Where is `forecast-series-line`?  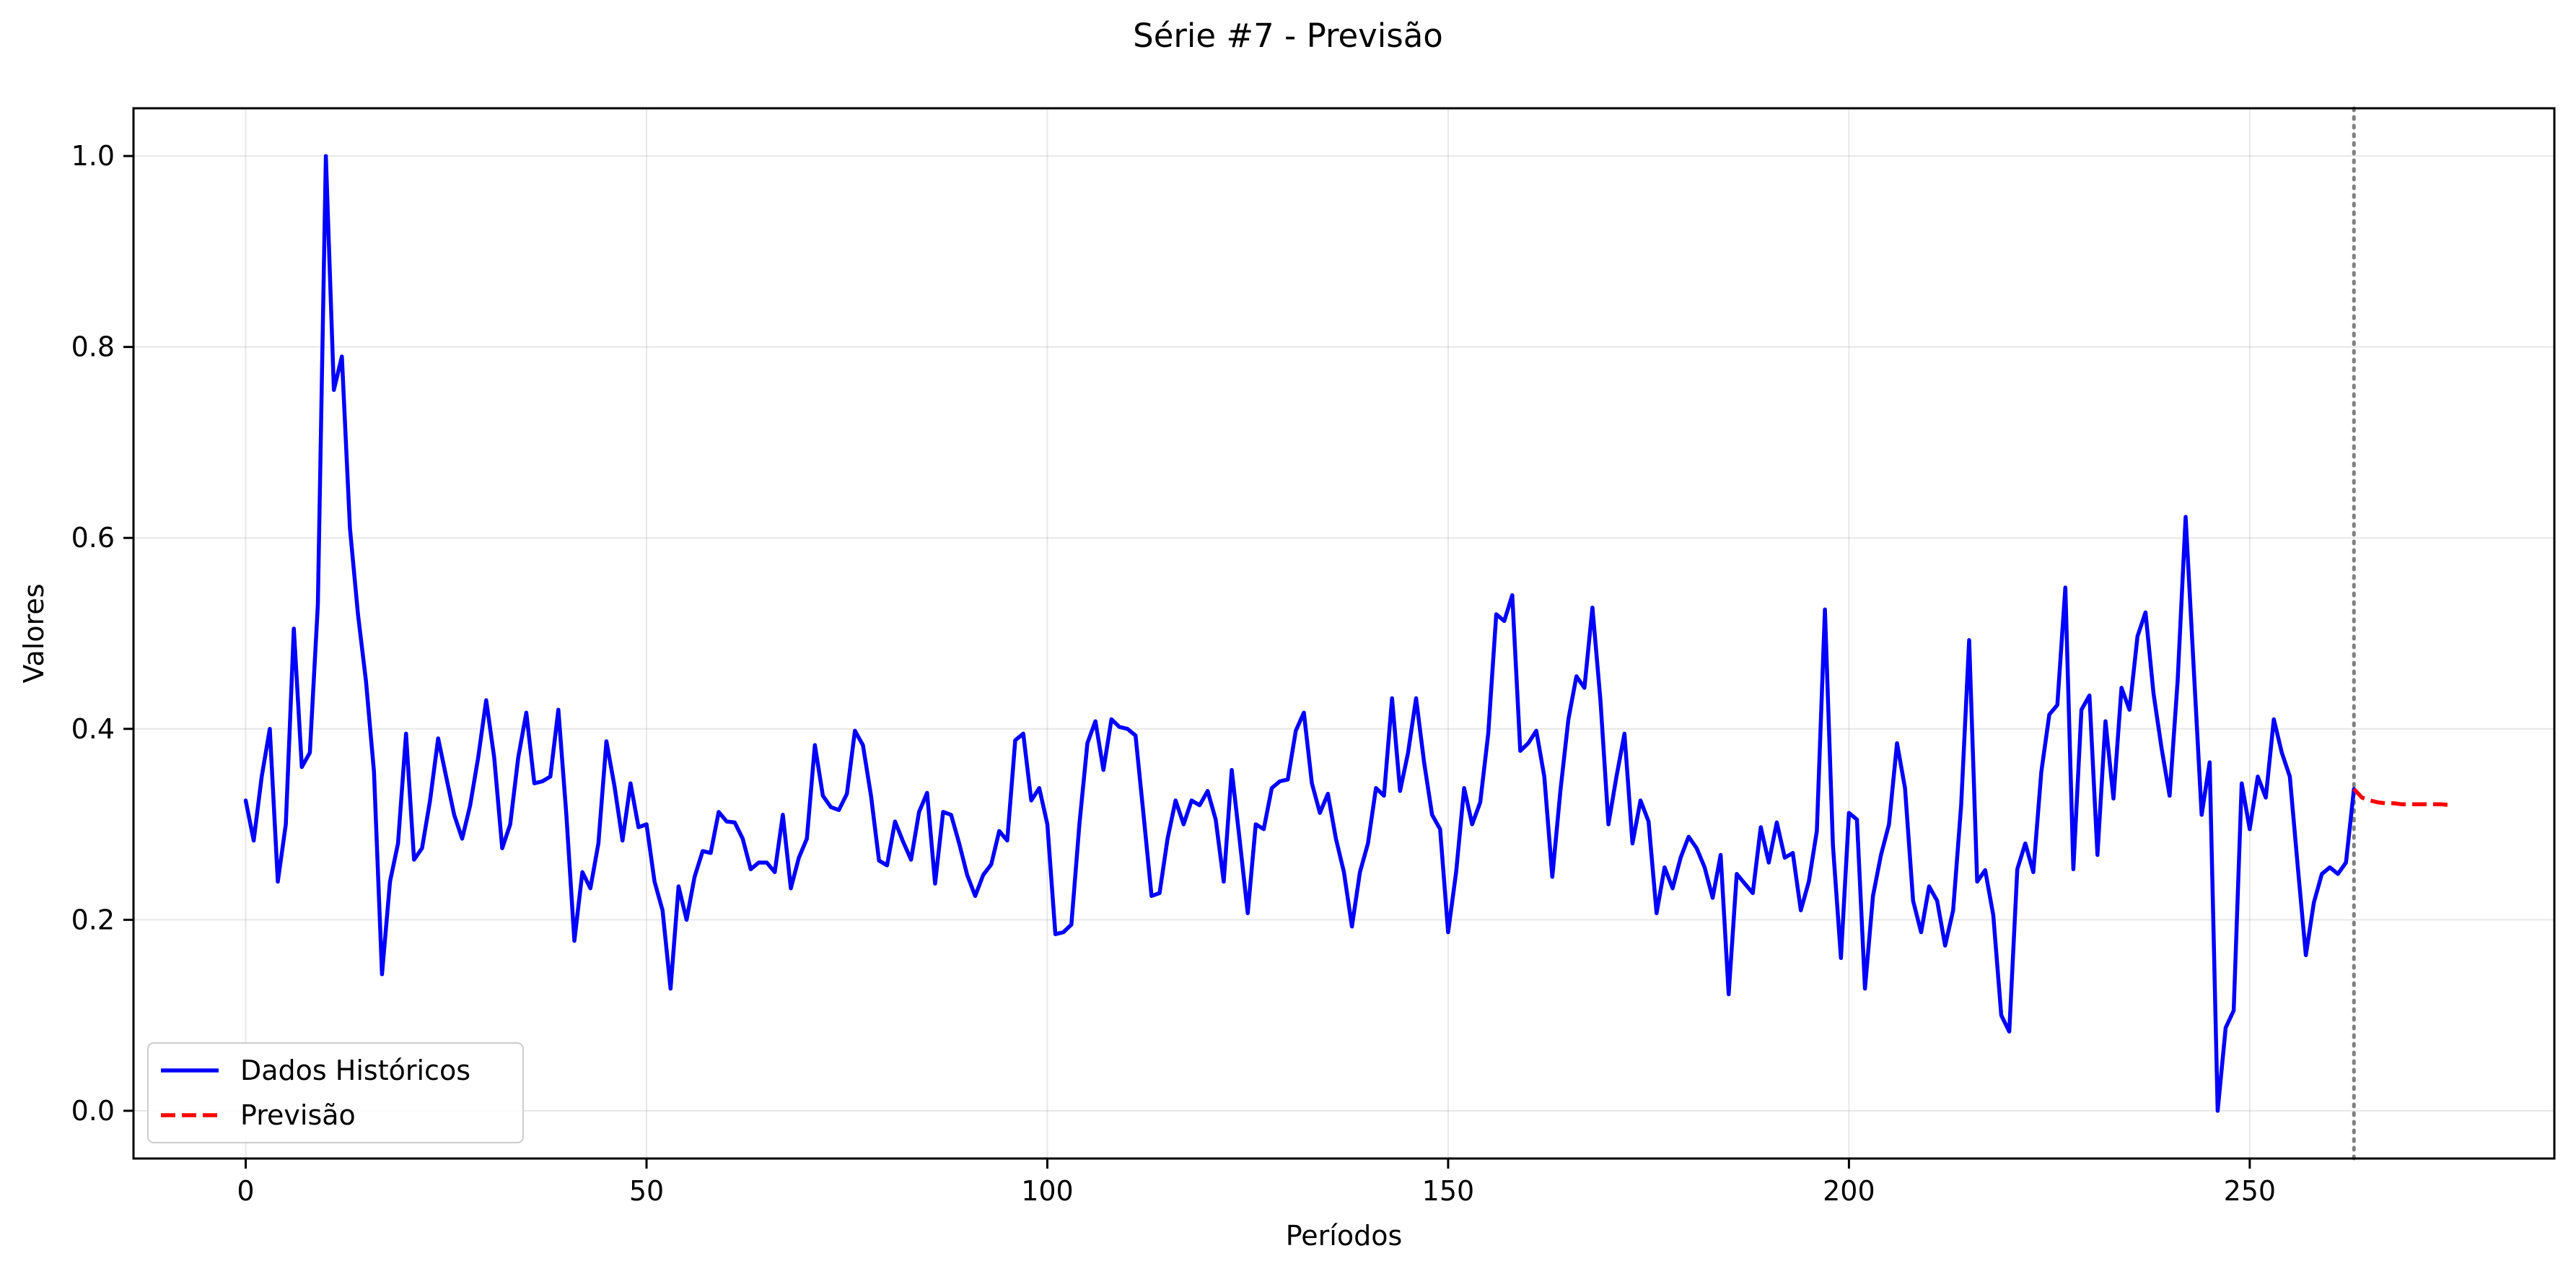
forecast-series-line is located at coordinates (2401, 797).